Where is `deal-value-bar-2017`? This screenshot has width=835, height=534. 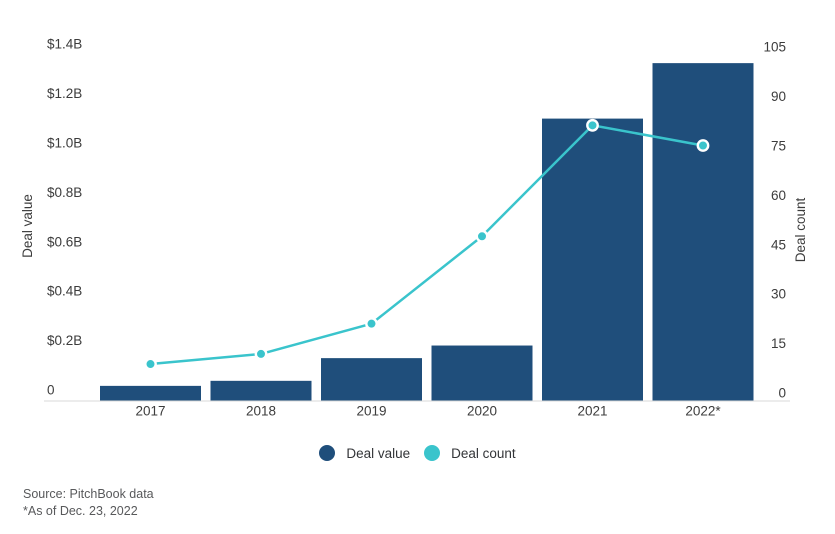 deal-value-bar-2017 is located at coordinates (150, 393).